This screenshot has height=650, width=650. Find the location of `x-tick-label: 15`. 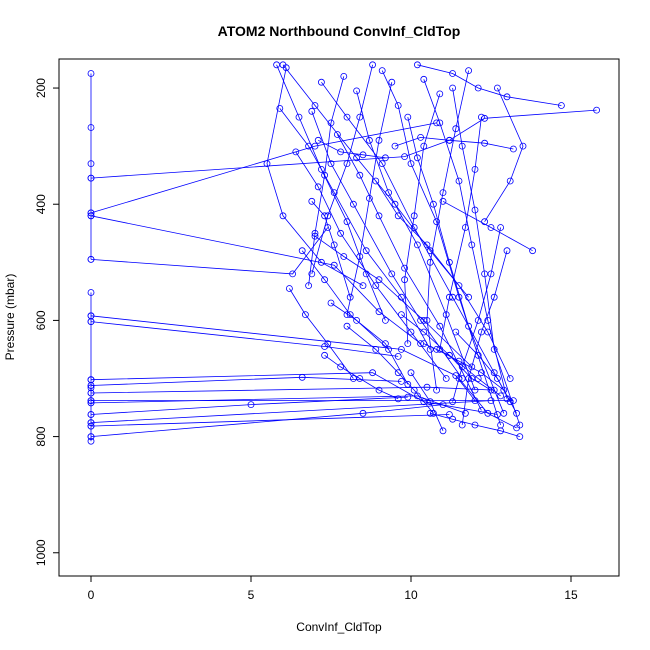

x-tick-label: 15 is located at coordinates (571, 595).